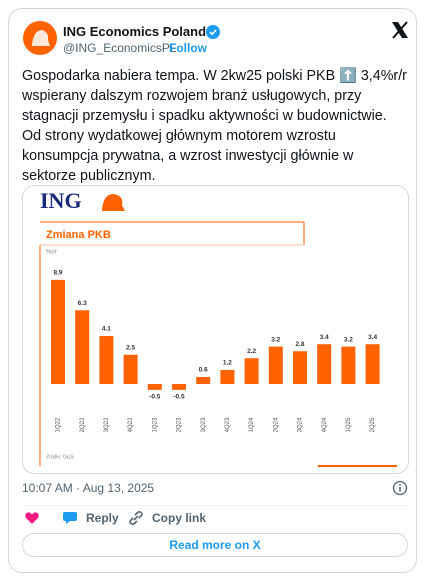 The image size is (427, 582). I want to click on x-tick-label: 1Q23, so click(155, 424).